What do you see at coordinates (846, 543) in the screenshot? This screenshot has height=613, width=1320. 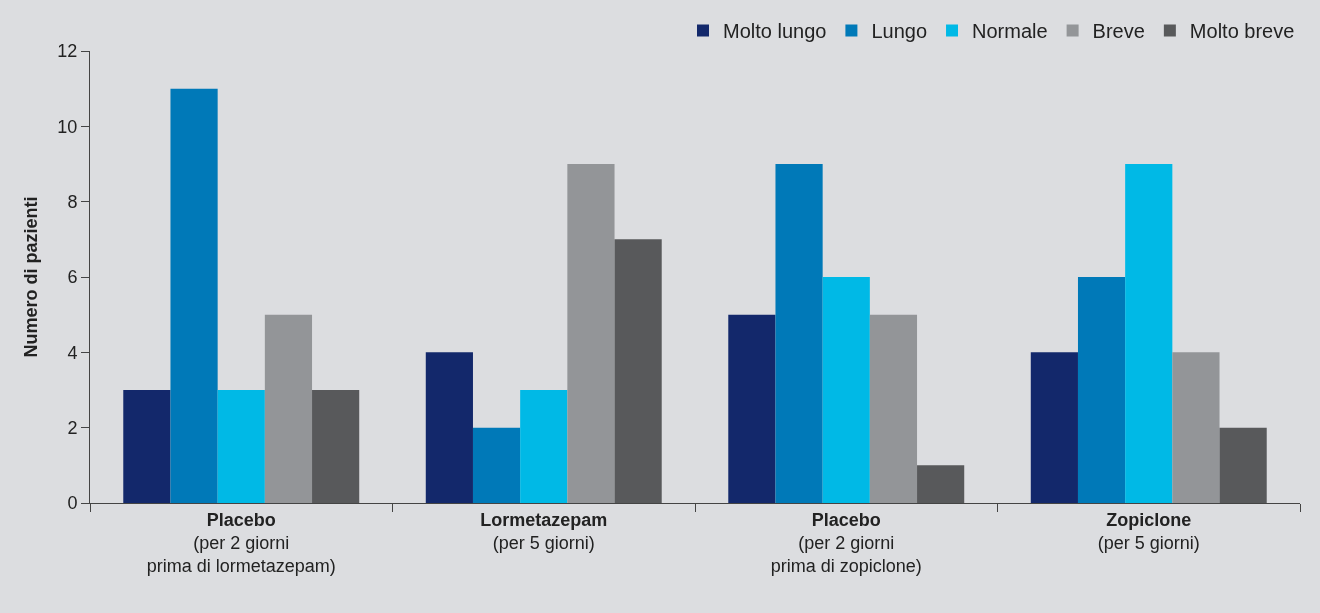 I see `x-tick-label: Placebo (per 2 giorni prima di zopiclone)` at bounding box center [846, 543].